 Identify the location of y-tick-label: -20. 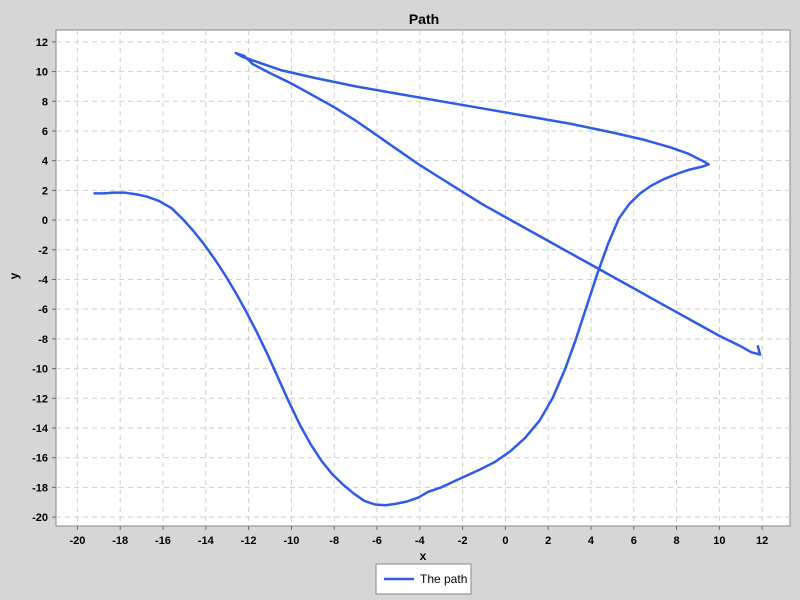
(40, 518).